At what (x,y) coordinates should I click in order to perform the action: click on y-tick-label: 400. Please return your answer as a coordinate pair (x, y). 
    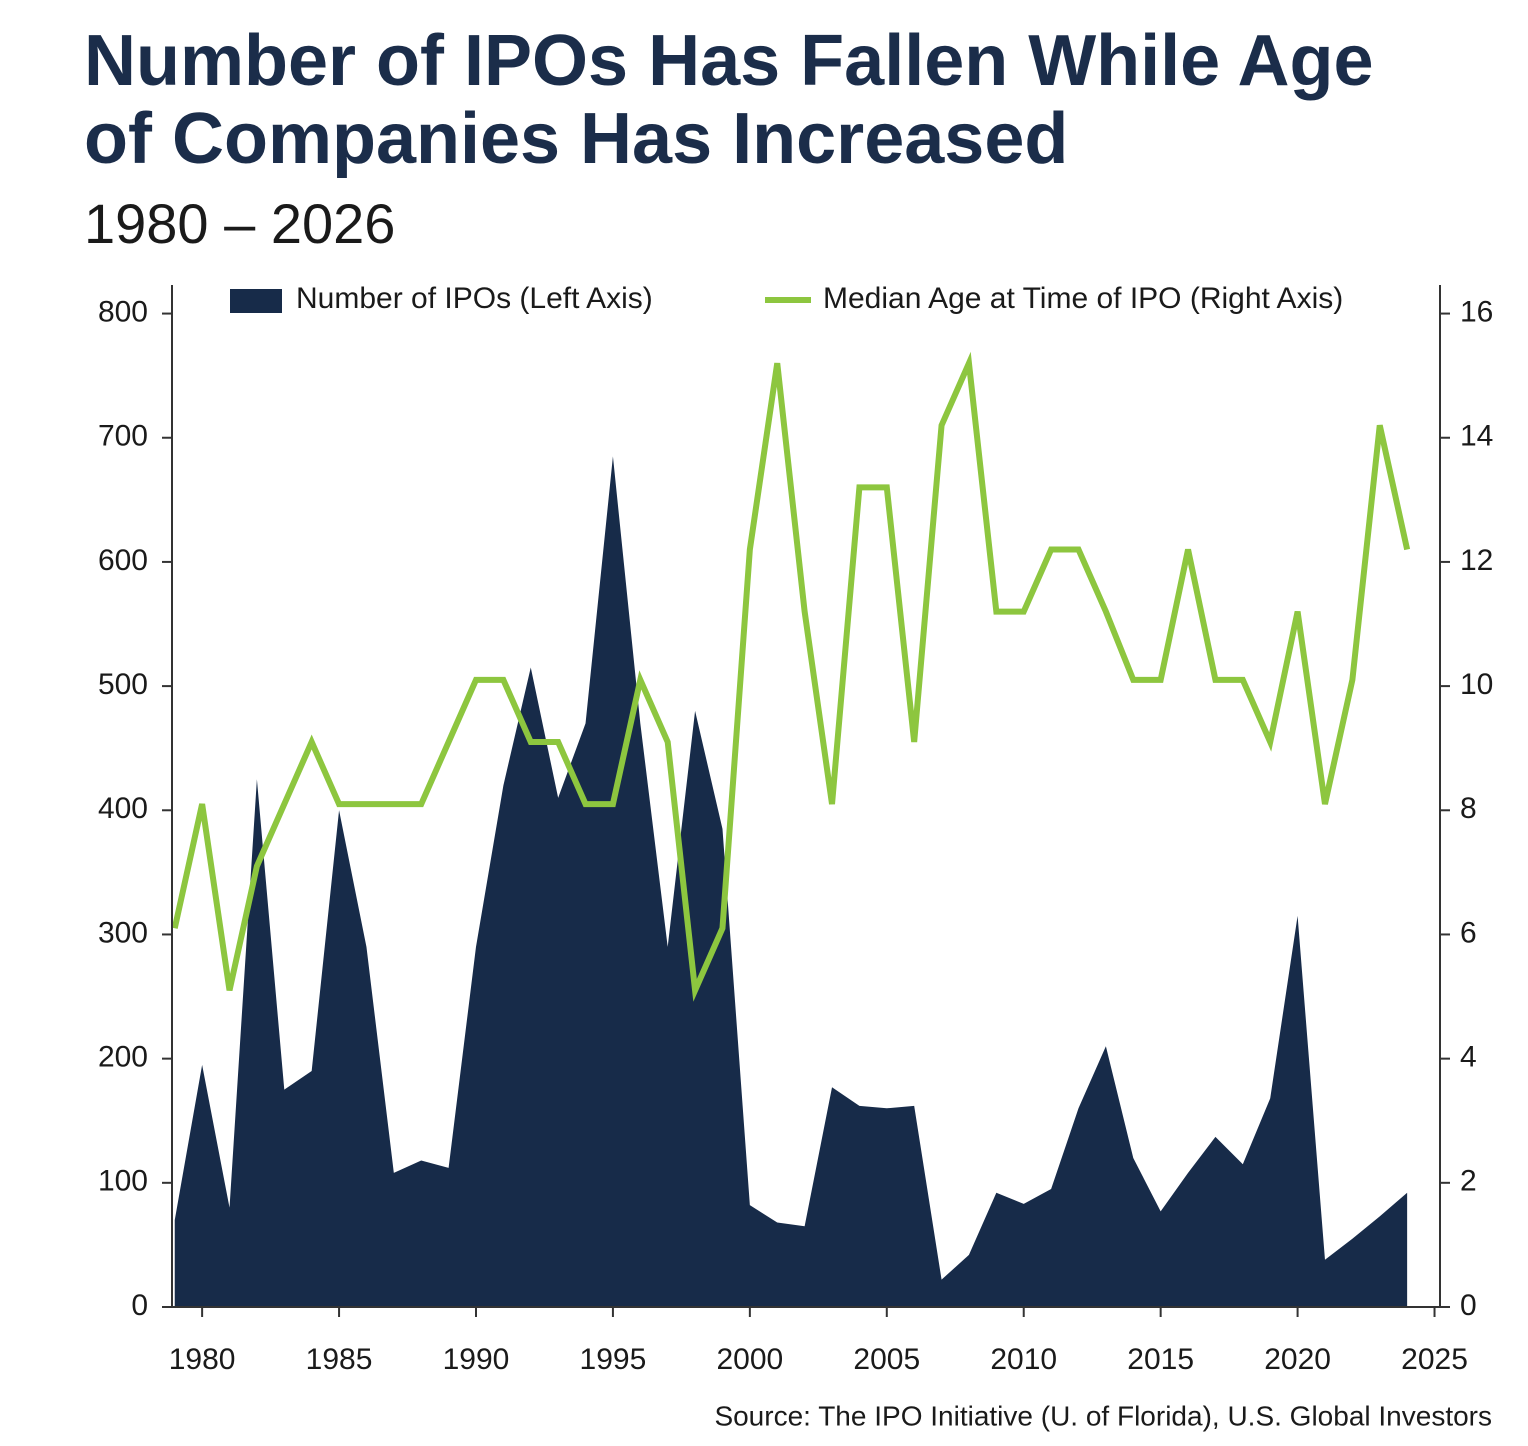
    Looking at the image, I should click on (123, 808).